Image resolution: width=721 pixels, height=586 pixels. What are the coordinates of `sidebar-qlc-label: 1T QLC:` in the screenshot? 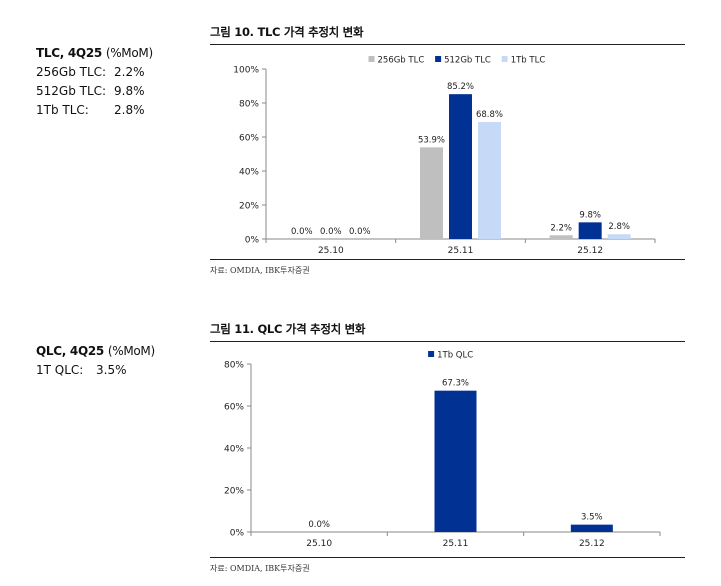 It's located at (60, 370).